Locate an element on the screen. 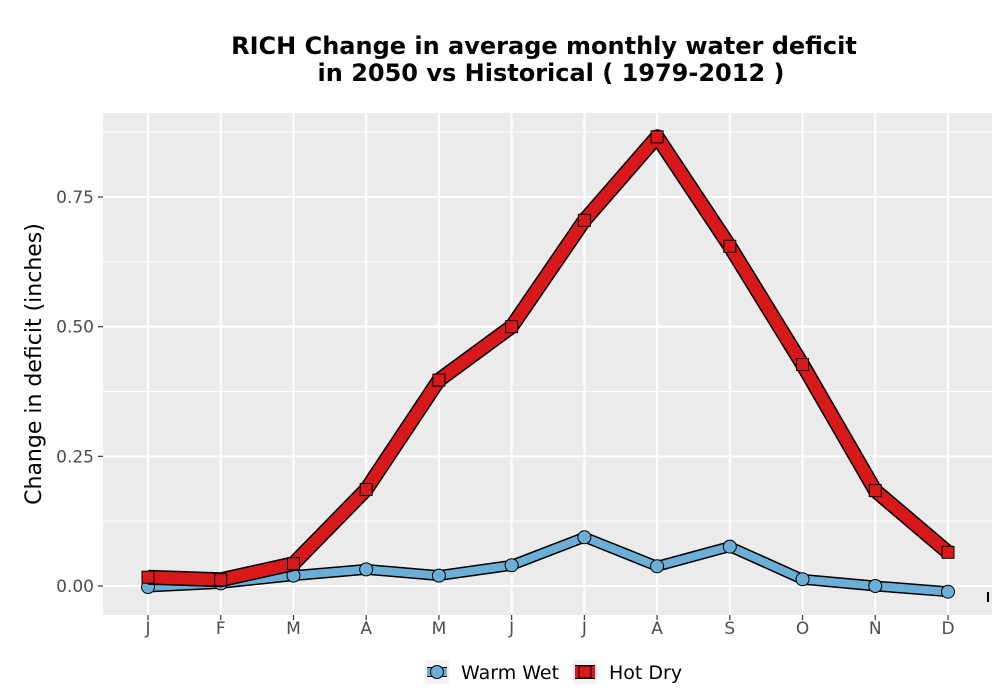 The height and width of the screenshot is (700, 1000). y-tick-label: 0.25 is located at coordinates (75, 457).